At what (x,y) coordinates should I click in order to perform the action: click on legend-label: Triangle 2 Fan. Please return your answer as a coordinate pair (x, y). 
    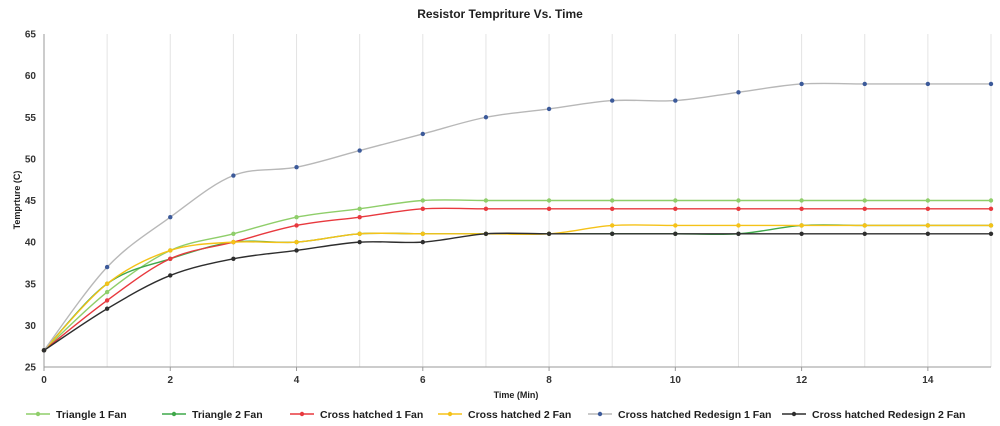
    Looking at the image, I should click on (227, 415).